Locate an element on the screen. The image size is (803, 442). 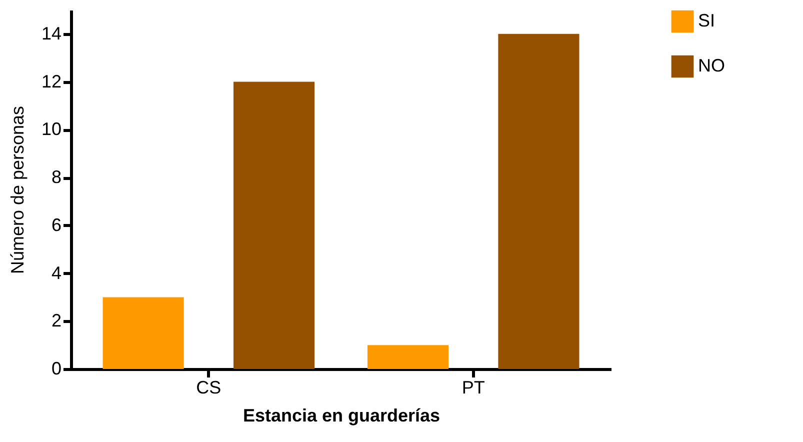
y-tick-label: 12 is located at coordinates (51, 81).